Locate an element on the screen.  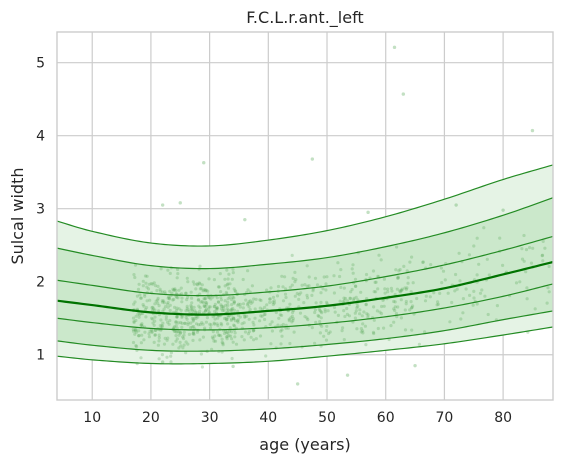
x-axis-label: age (years) is located at coordinates (304, 444).